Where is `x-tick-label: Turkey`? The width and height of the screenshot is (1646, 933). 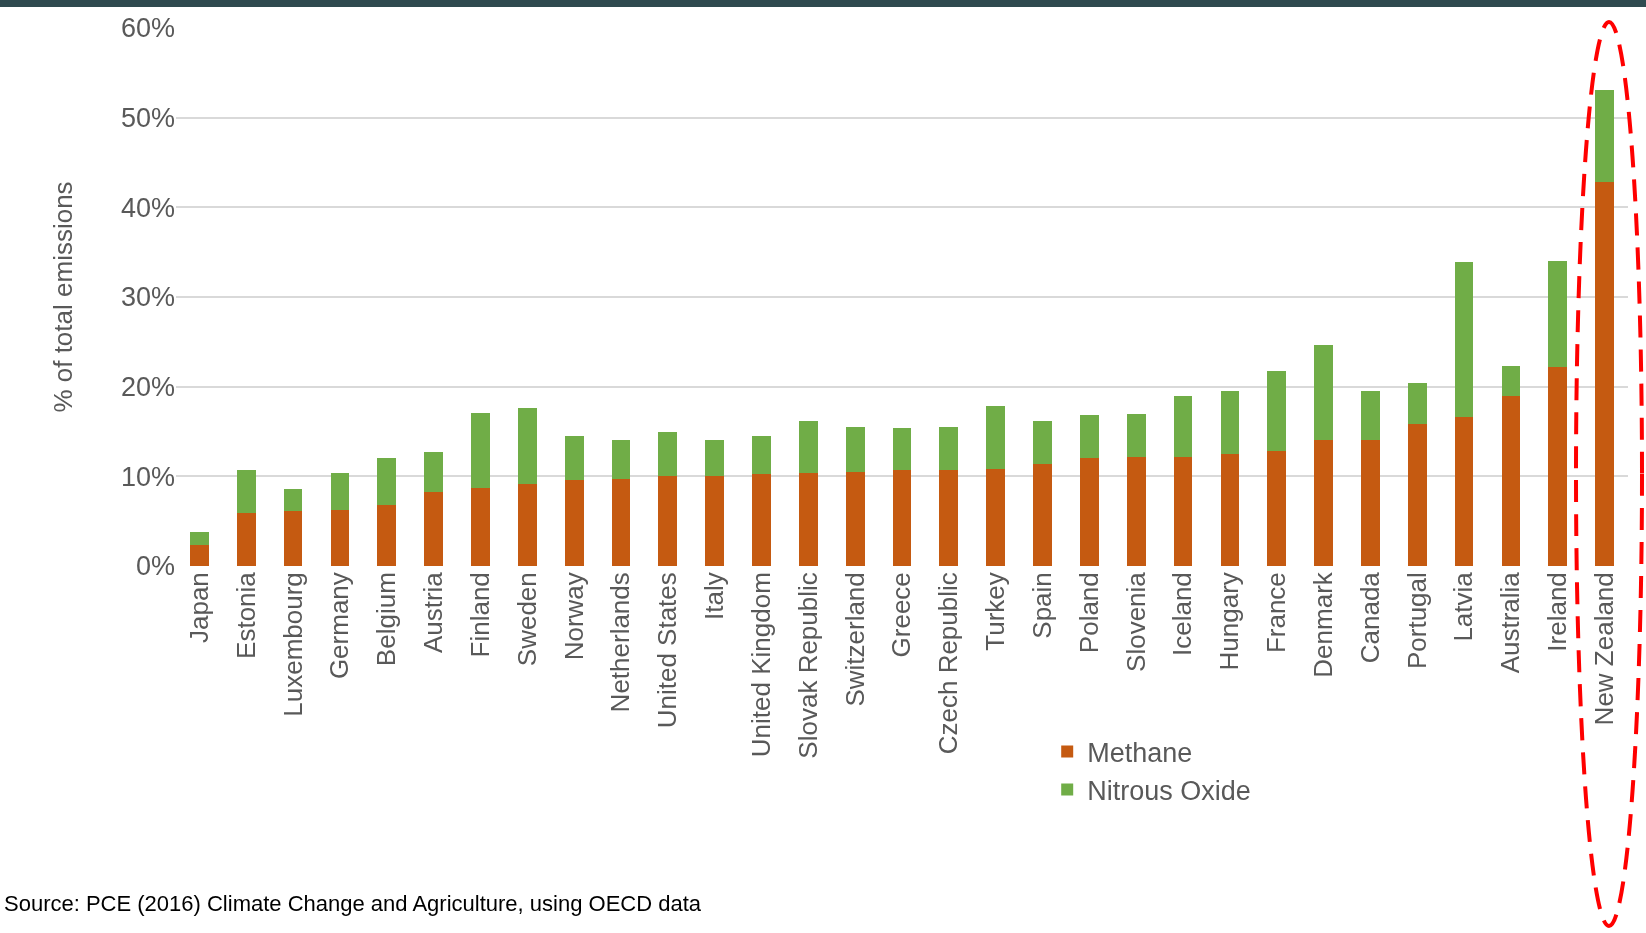 x-tick-label: Turkey is located at coordinates (995, 611).